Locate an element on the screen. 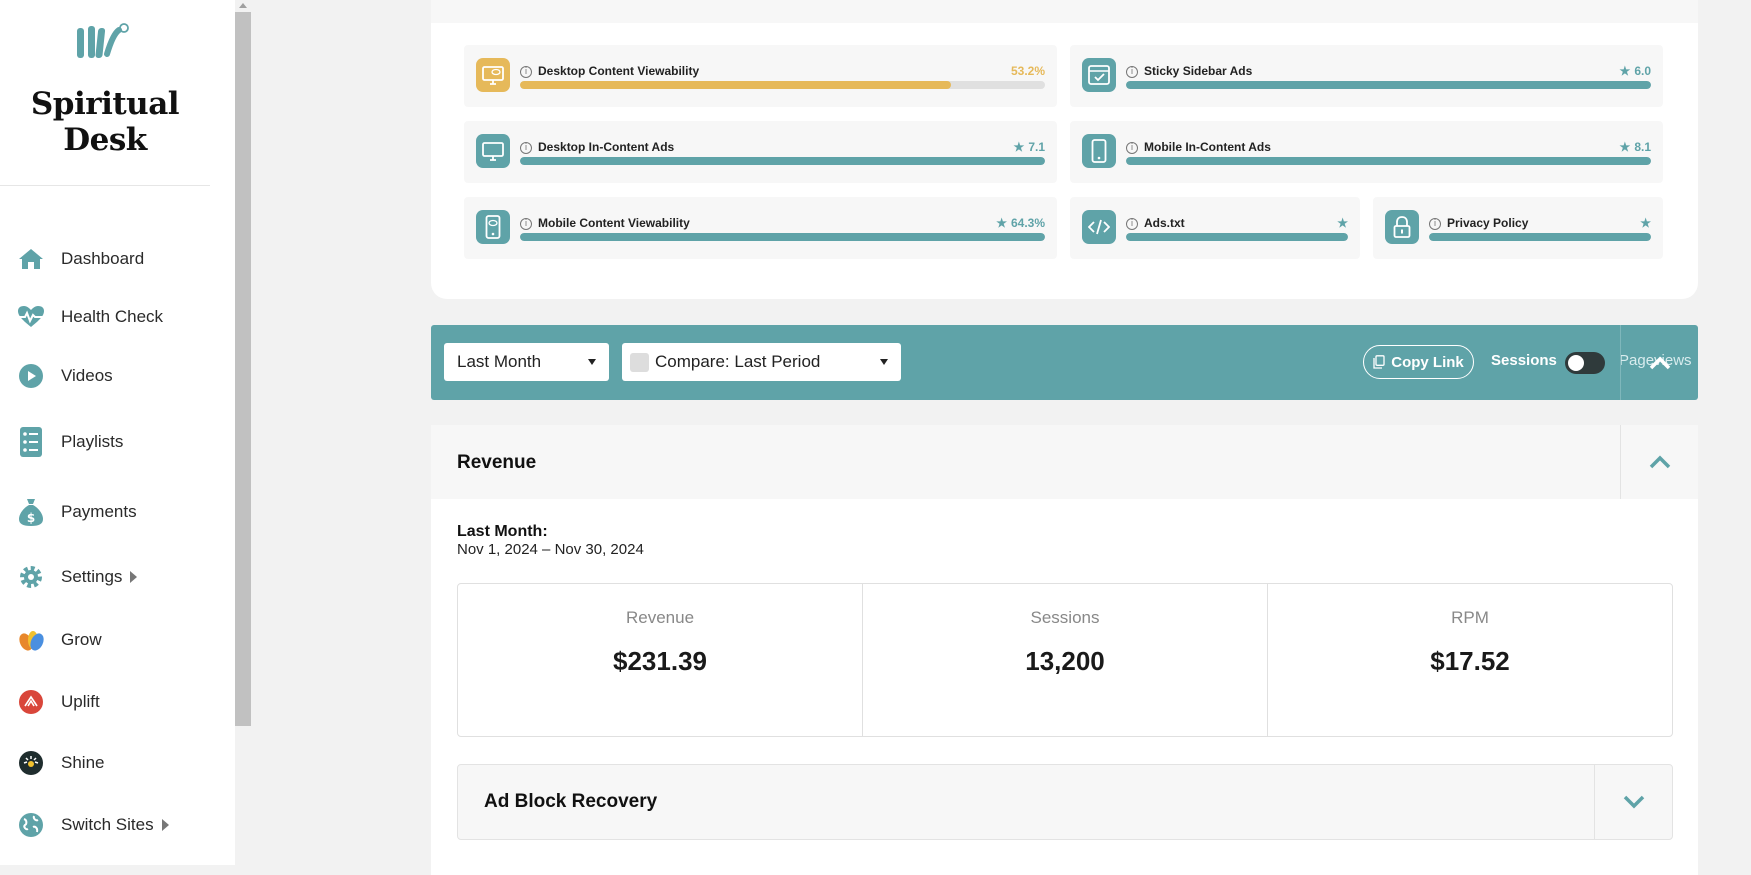  brand-name: Spiritual Desk is located at coordinates (105, 122).